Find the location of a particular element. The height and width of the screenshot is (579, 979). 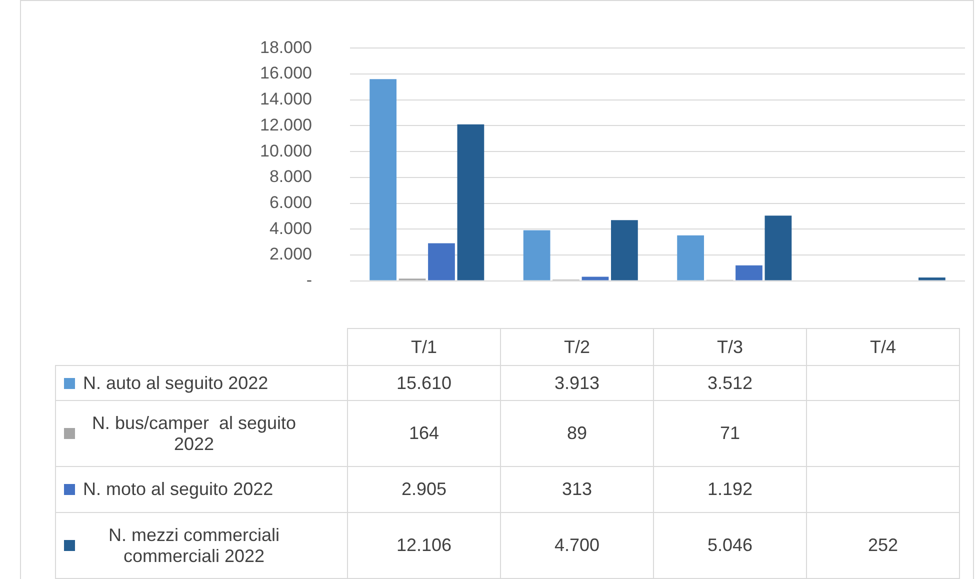

x-tick-label: T/1 is located at coordinates (424, 347).